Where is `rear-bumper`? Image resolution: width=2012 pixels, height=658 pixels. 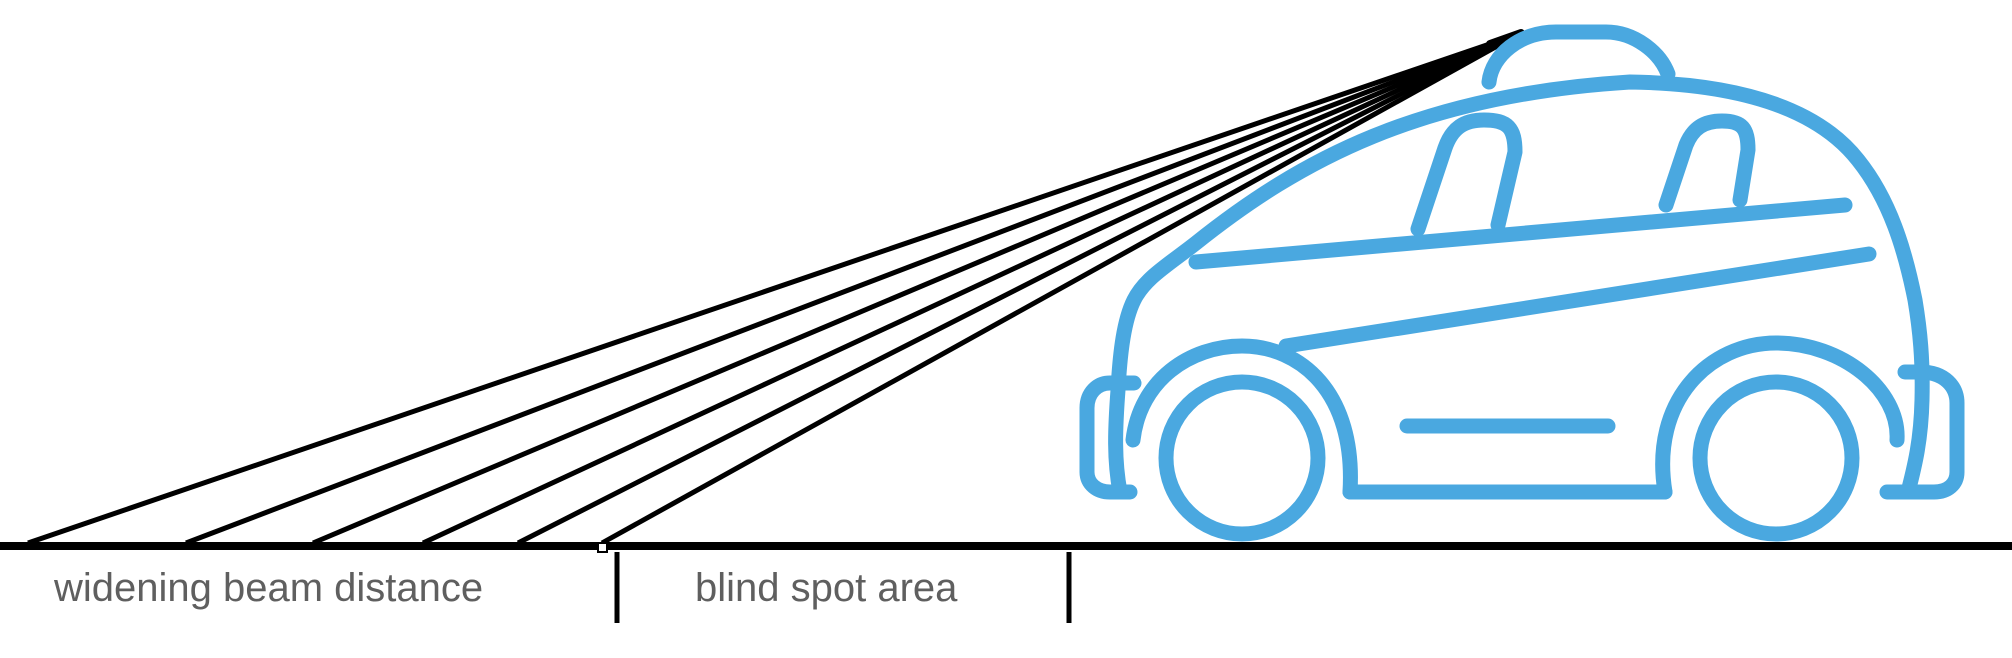 rear-bumper is located at coordinates (1110, 437).